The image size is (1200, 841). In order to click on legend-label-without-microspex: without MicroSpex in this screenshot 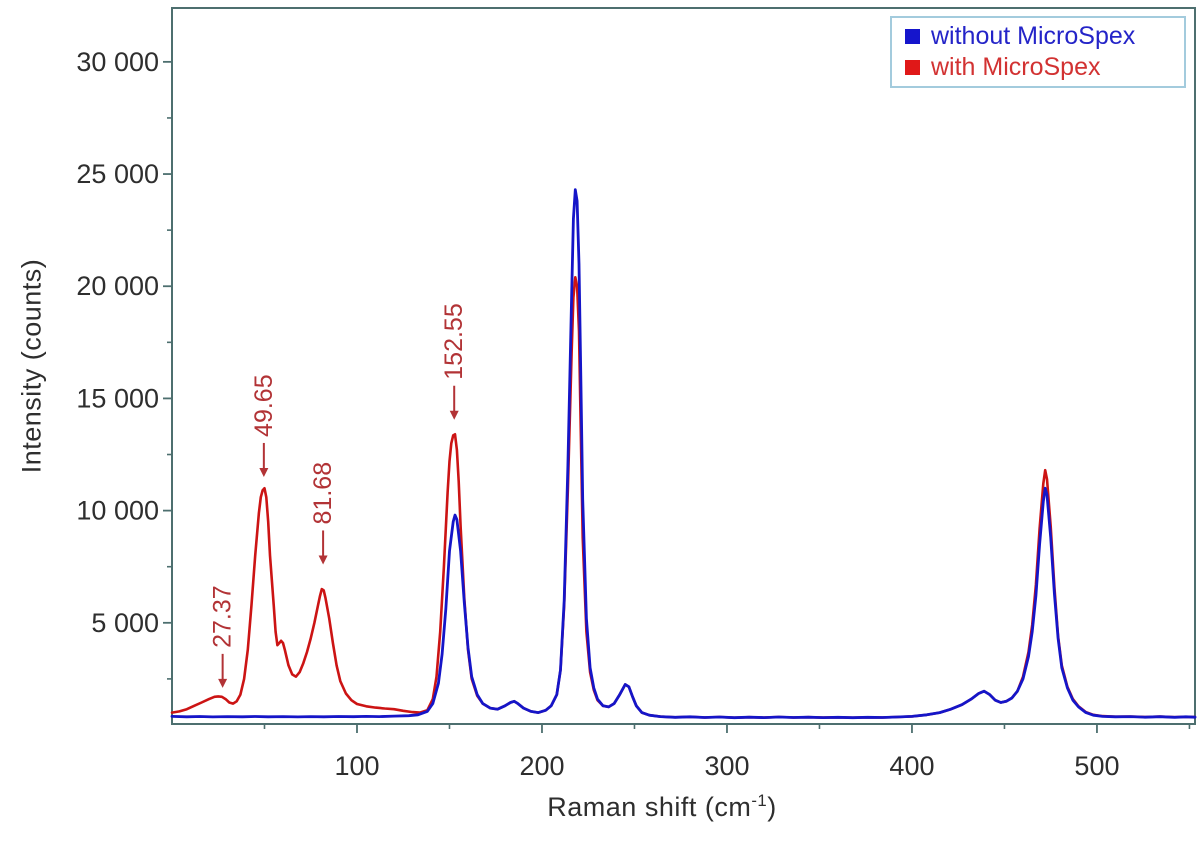, I will do `click(1033, 35)`.